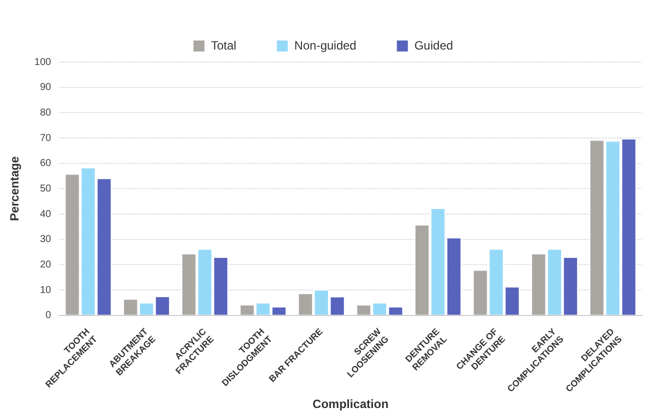  Describe the element at coordinates (223, 45) in the screenshot. I see `legend-label: Total` at that location.